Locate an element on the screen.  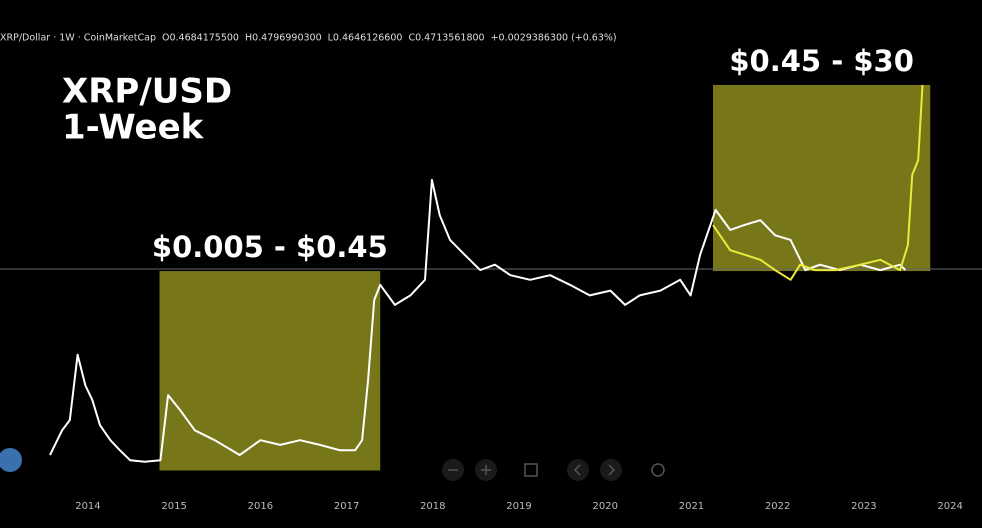
x-tick-label: 2017 is located at coordinates (346, 506).